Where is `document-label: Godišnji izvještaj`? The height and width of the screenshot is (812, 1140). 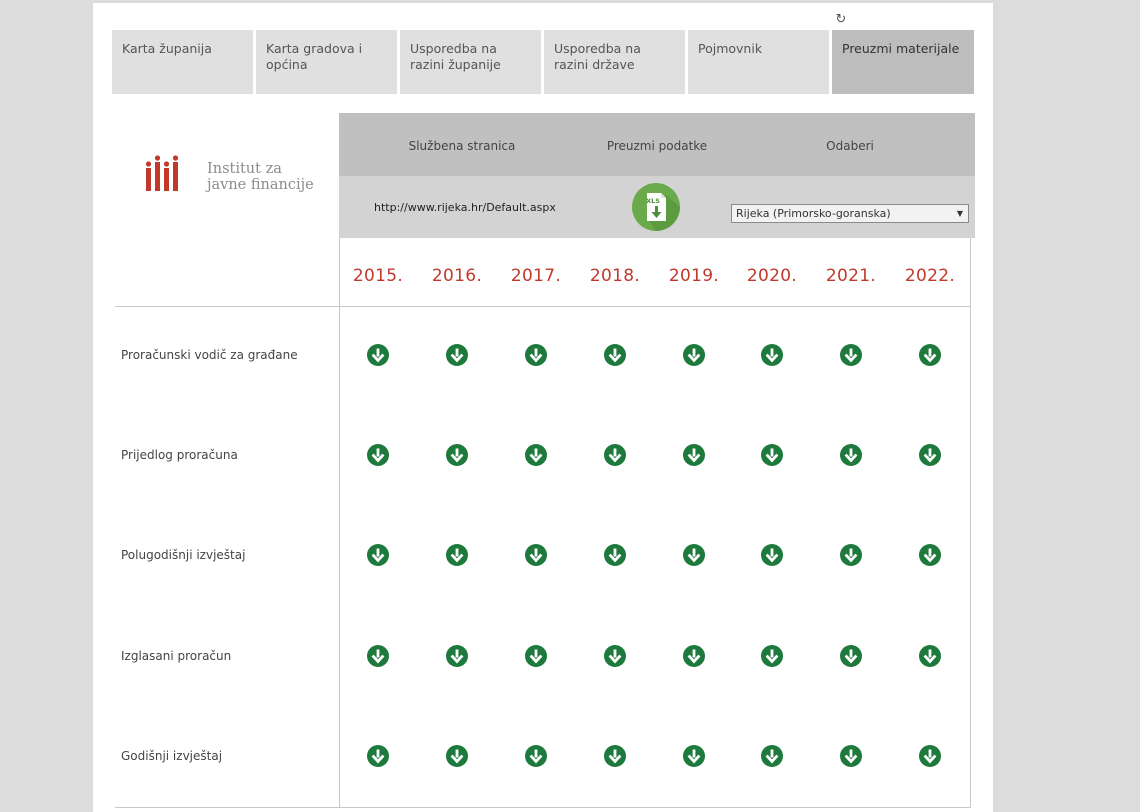
document-label: Godišnji izvještaj is located at coordinates (172, 756).